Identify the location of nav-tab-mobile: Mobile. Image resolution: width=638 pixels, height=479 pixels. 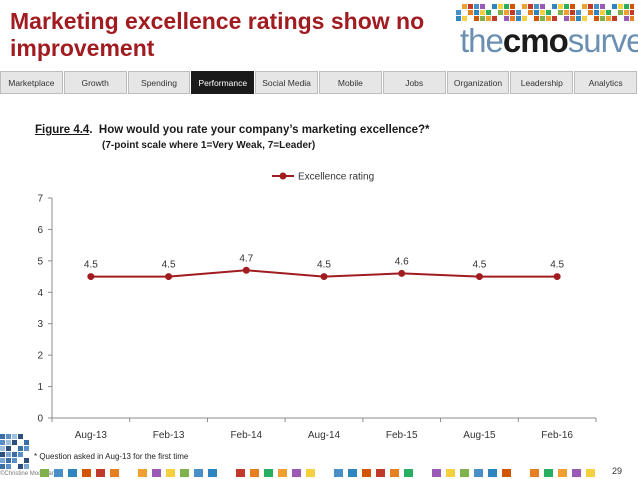
(350, 82).